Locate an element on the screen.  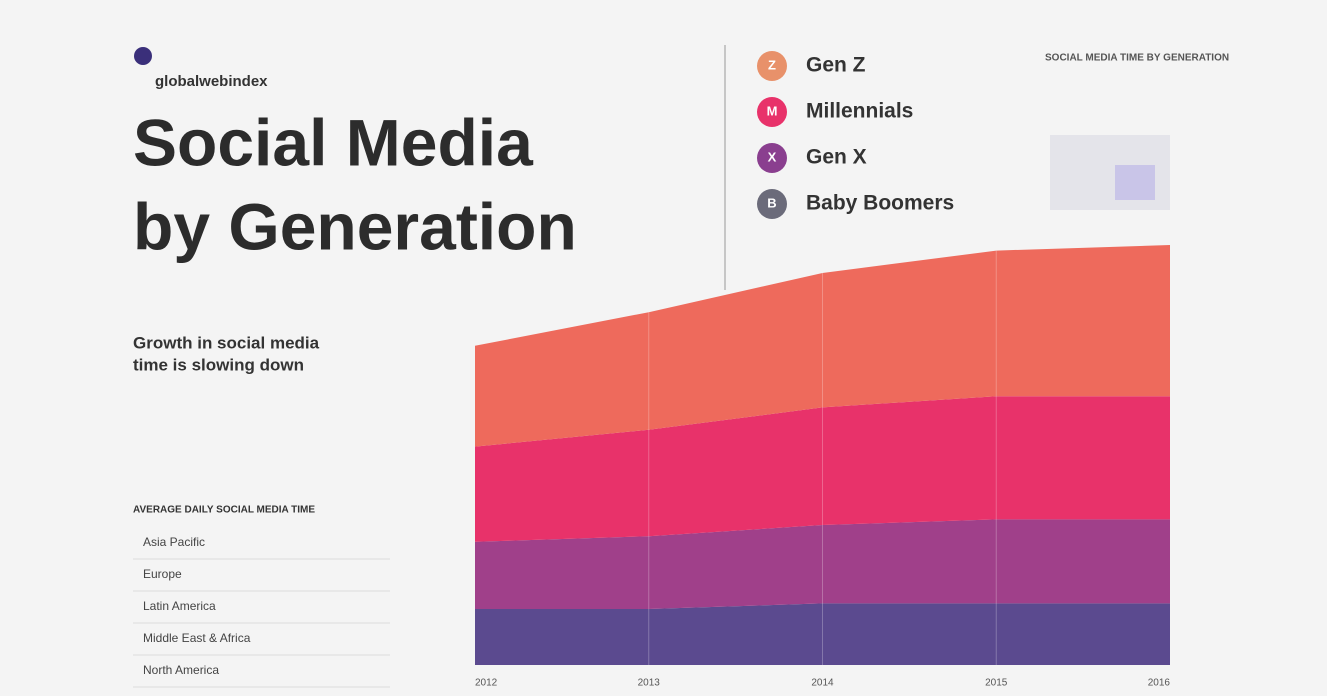
table-row: North America is located at coordinates (181, 670).